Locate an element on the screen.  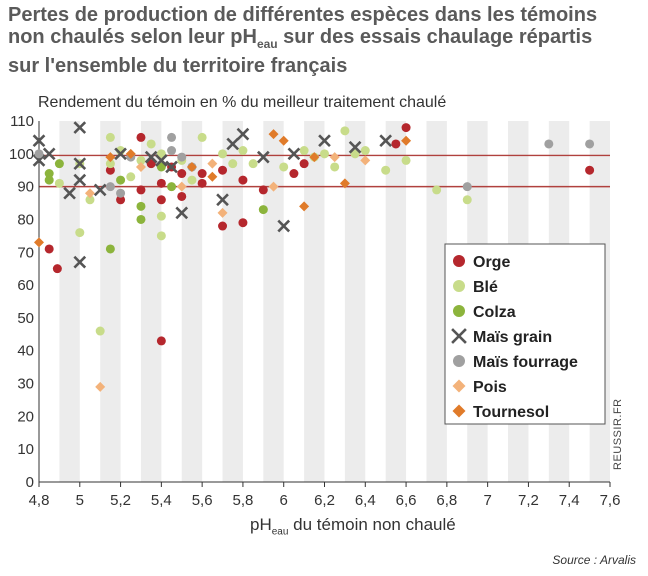
x-tick-label: 5,8 is located at coordinates (242, 500).